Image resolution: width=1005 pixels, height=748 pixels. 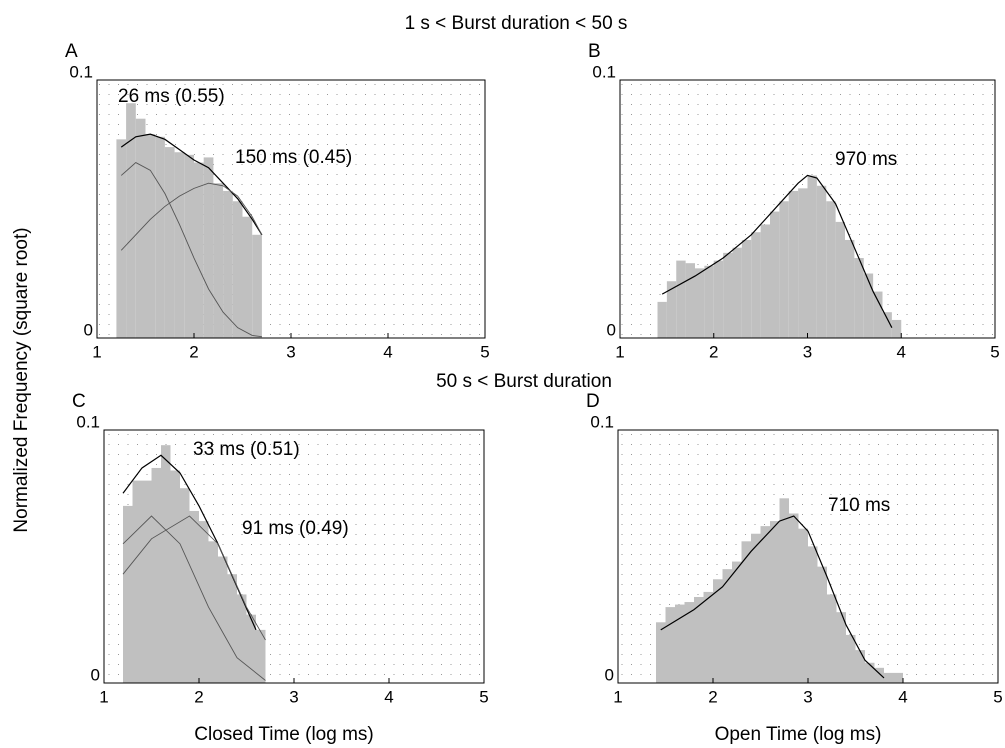 I want to click on annotation: 150 ms (0.45), so click(x=293, y=157).